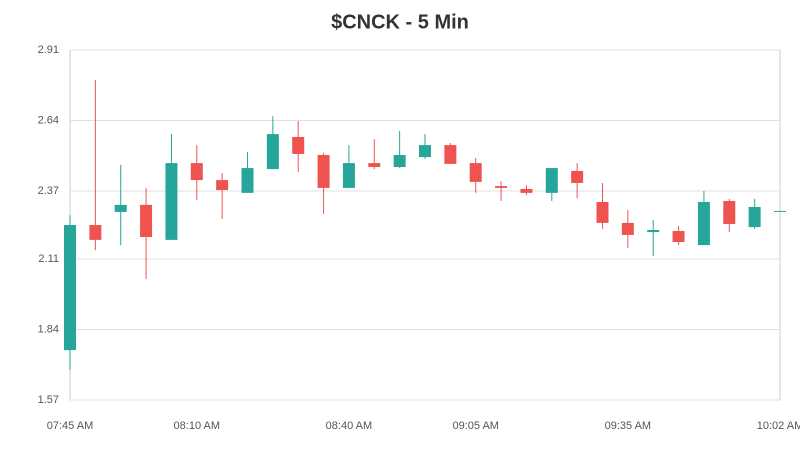 The height and width of the screenshot is (455, 800). I want to click on y-tick-label: 2.64, so click(48, 120).